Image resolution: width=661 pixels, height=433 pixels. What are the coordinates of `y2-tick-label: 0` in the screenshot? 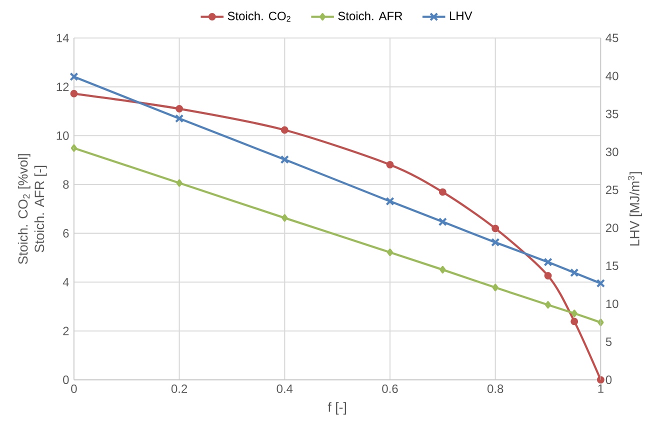 It's located at (609, 380).